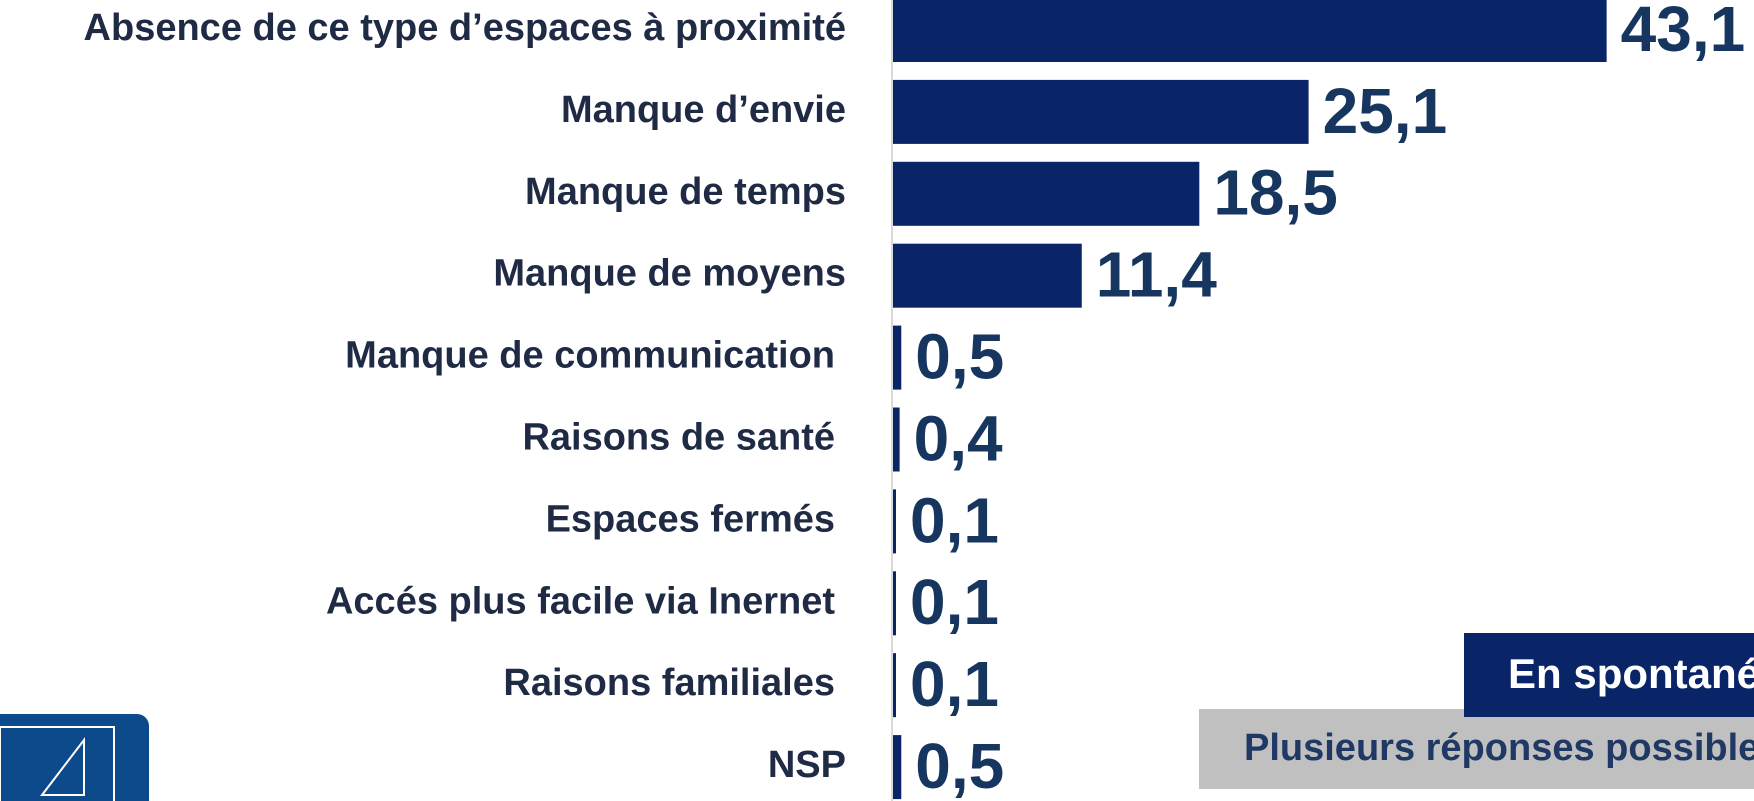  I want to click on tag-text: En spontané, so click(1631, 673).